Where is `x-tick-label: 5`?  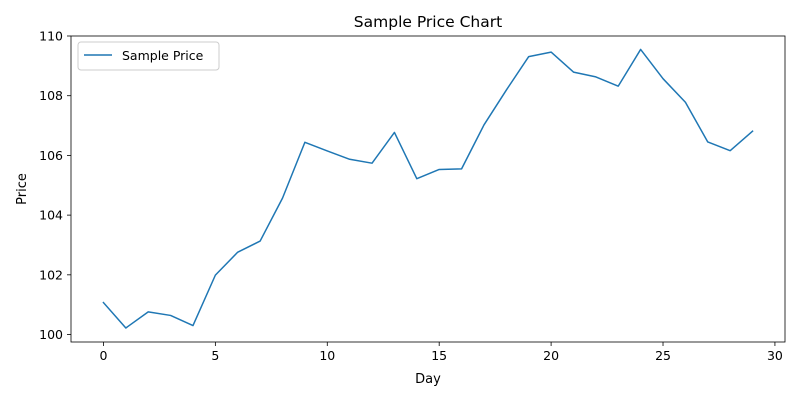 x-tick-label: 5 is located at coordinates (215, 355).